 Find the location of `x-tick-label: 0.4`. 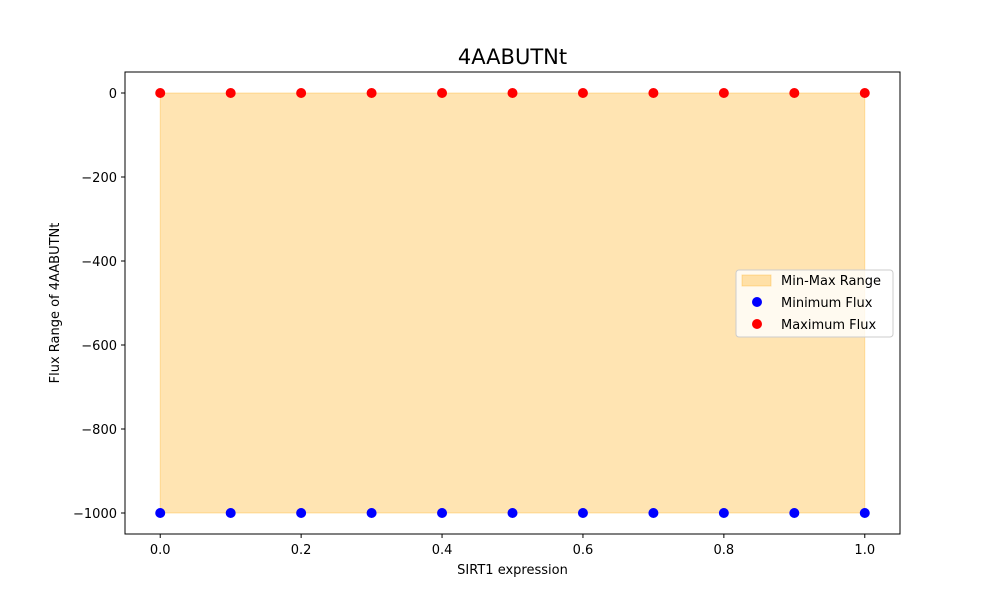

x-tick-label: 0.4 is located at coordinates (442, 550).